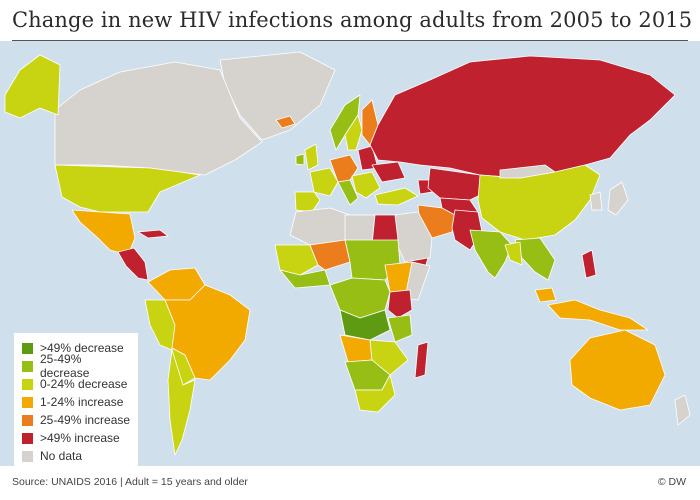 The width and height of the screenshot is (700, 500). Describe the element at coordinates (513, 253) in the screenshot. I see `region-myanmar` at that location.